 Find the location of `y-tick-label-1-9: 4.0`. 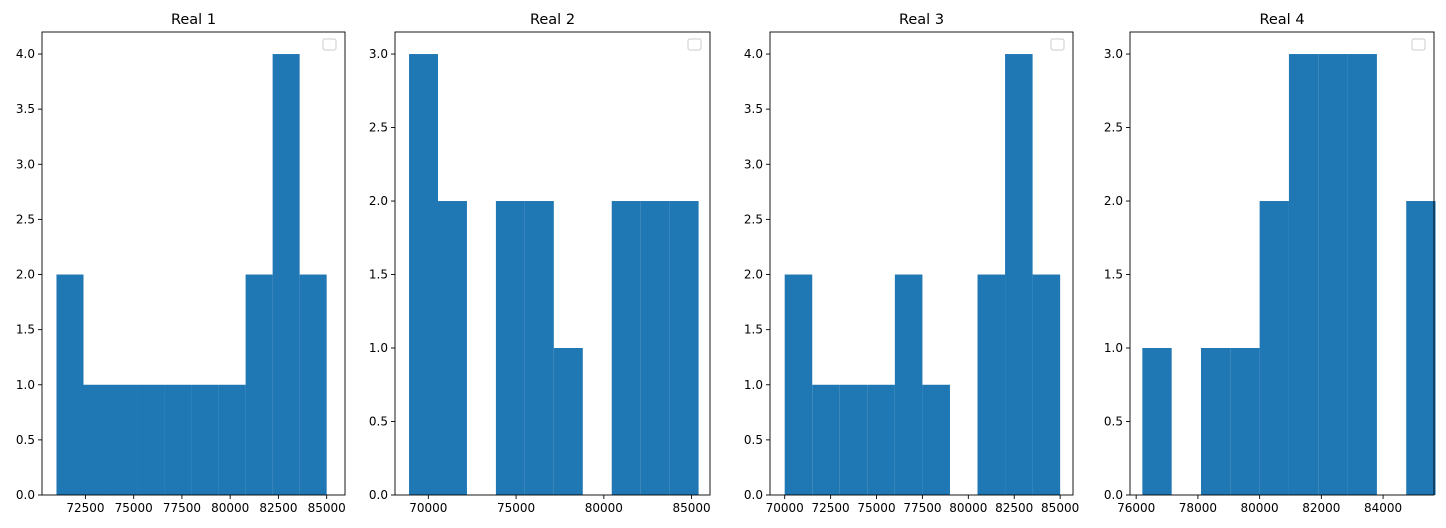

y-tick-label-1-9: 4.0 is located at coordinates (25, 54).